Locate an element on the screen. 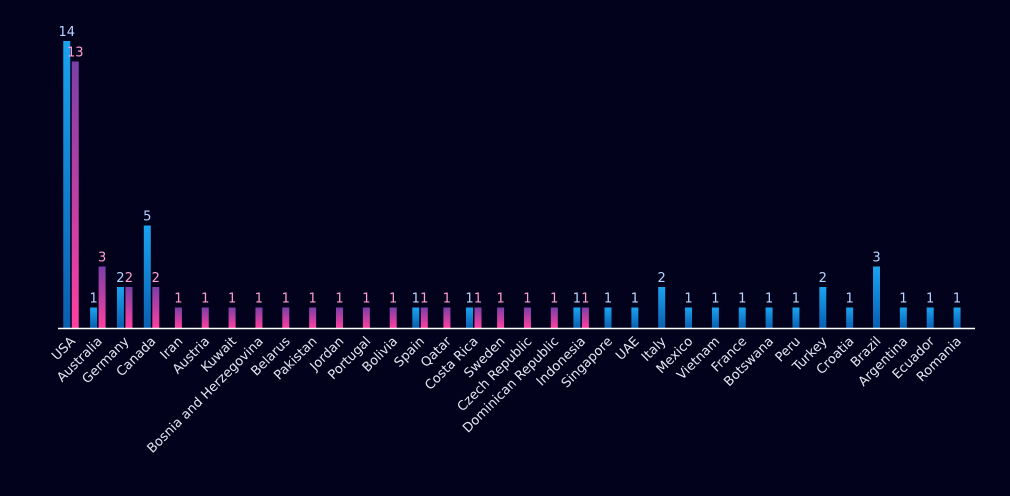  value-label: 5 is located at coordinates (147, 217).